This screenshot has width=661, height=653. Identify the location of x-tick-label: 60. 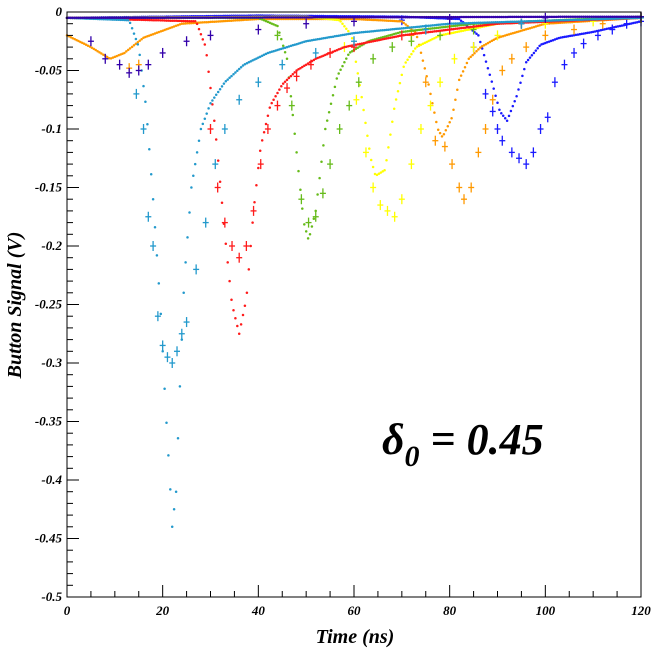
(355, 610).